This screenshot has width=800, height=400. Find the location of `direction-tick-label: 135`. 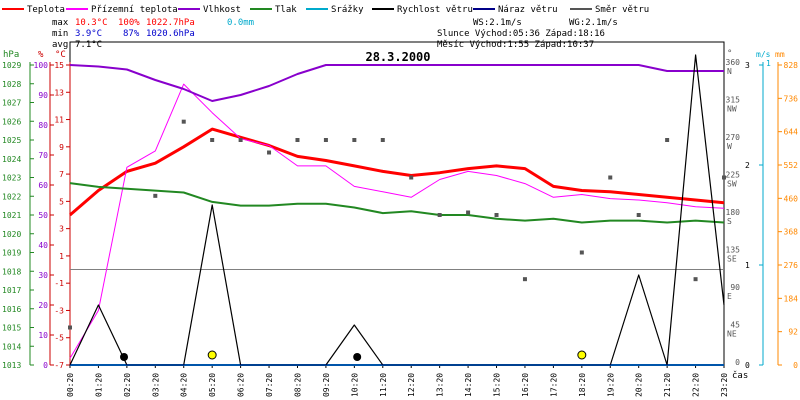

direction-tick-label: 135 is located at coordinates (733, 250).